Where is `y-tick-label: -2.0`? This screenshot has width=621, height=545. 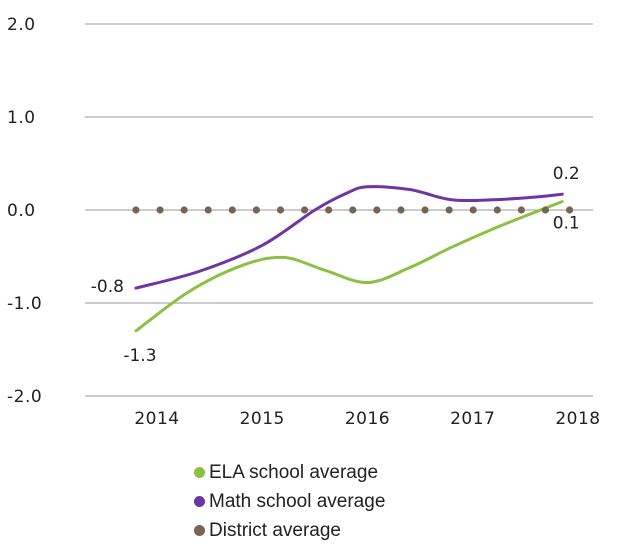
y-tick-label: -2.0 is located at coordinates (24, 397).